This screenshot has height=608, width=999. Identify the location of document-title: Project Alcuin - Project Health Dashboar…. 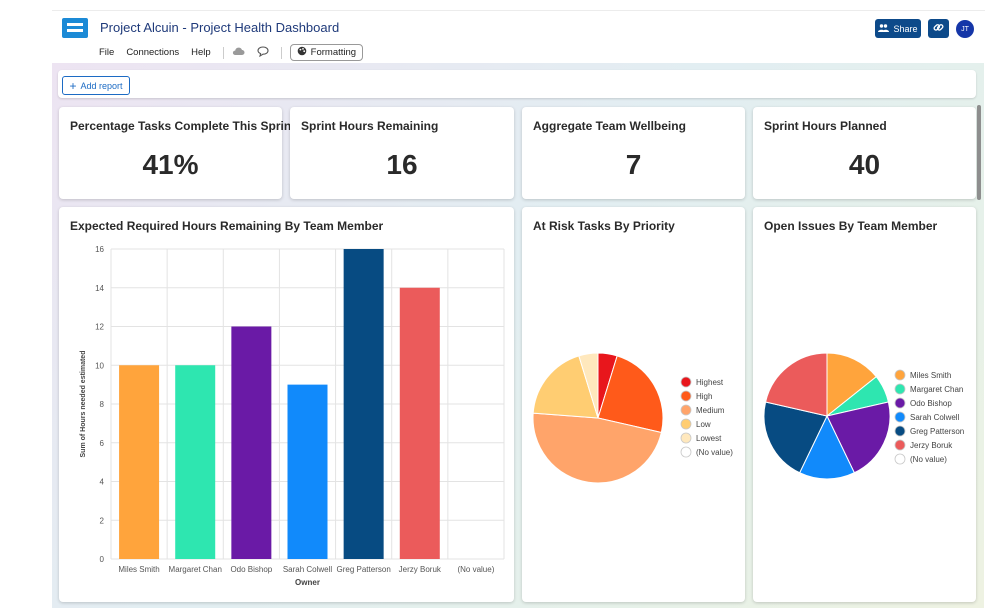
(220, 27).